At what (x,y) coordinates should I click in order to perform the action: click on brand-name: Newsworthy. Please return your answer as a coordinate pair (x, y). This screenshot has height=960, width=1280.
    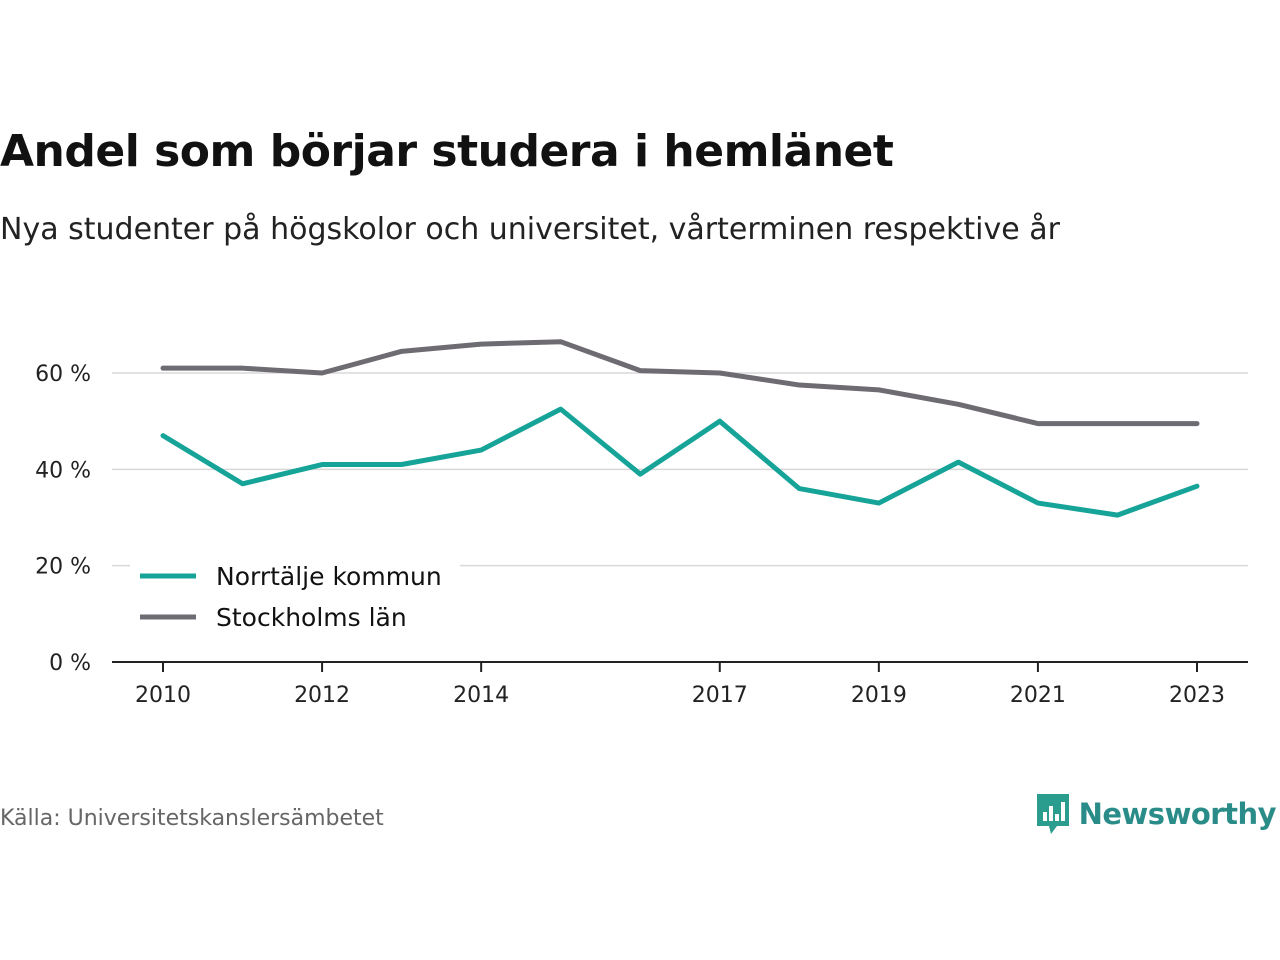
    Looking at the image, I should click on (1177, 814).